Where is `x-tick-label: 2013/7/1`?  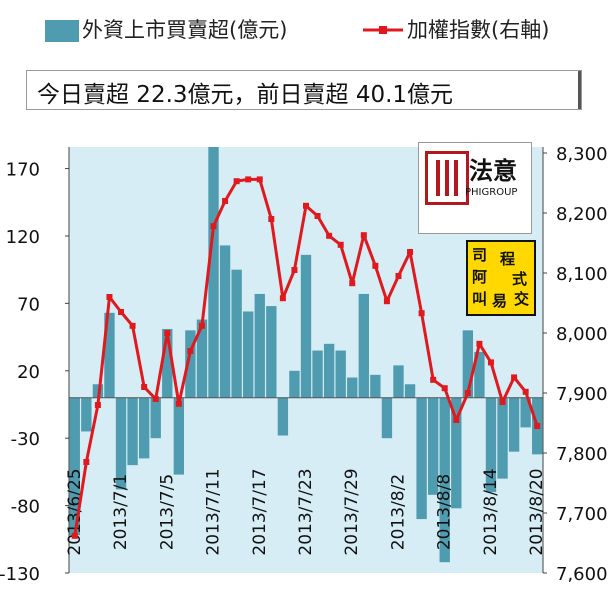
x-tick-label: 2013/7/1 is located at coordinates (121, 512).